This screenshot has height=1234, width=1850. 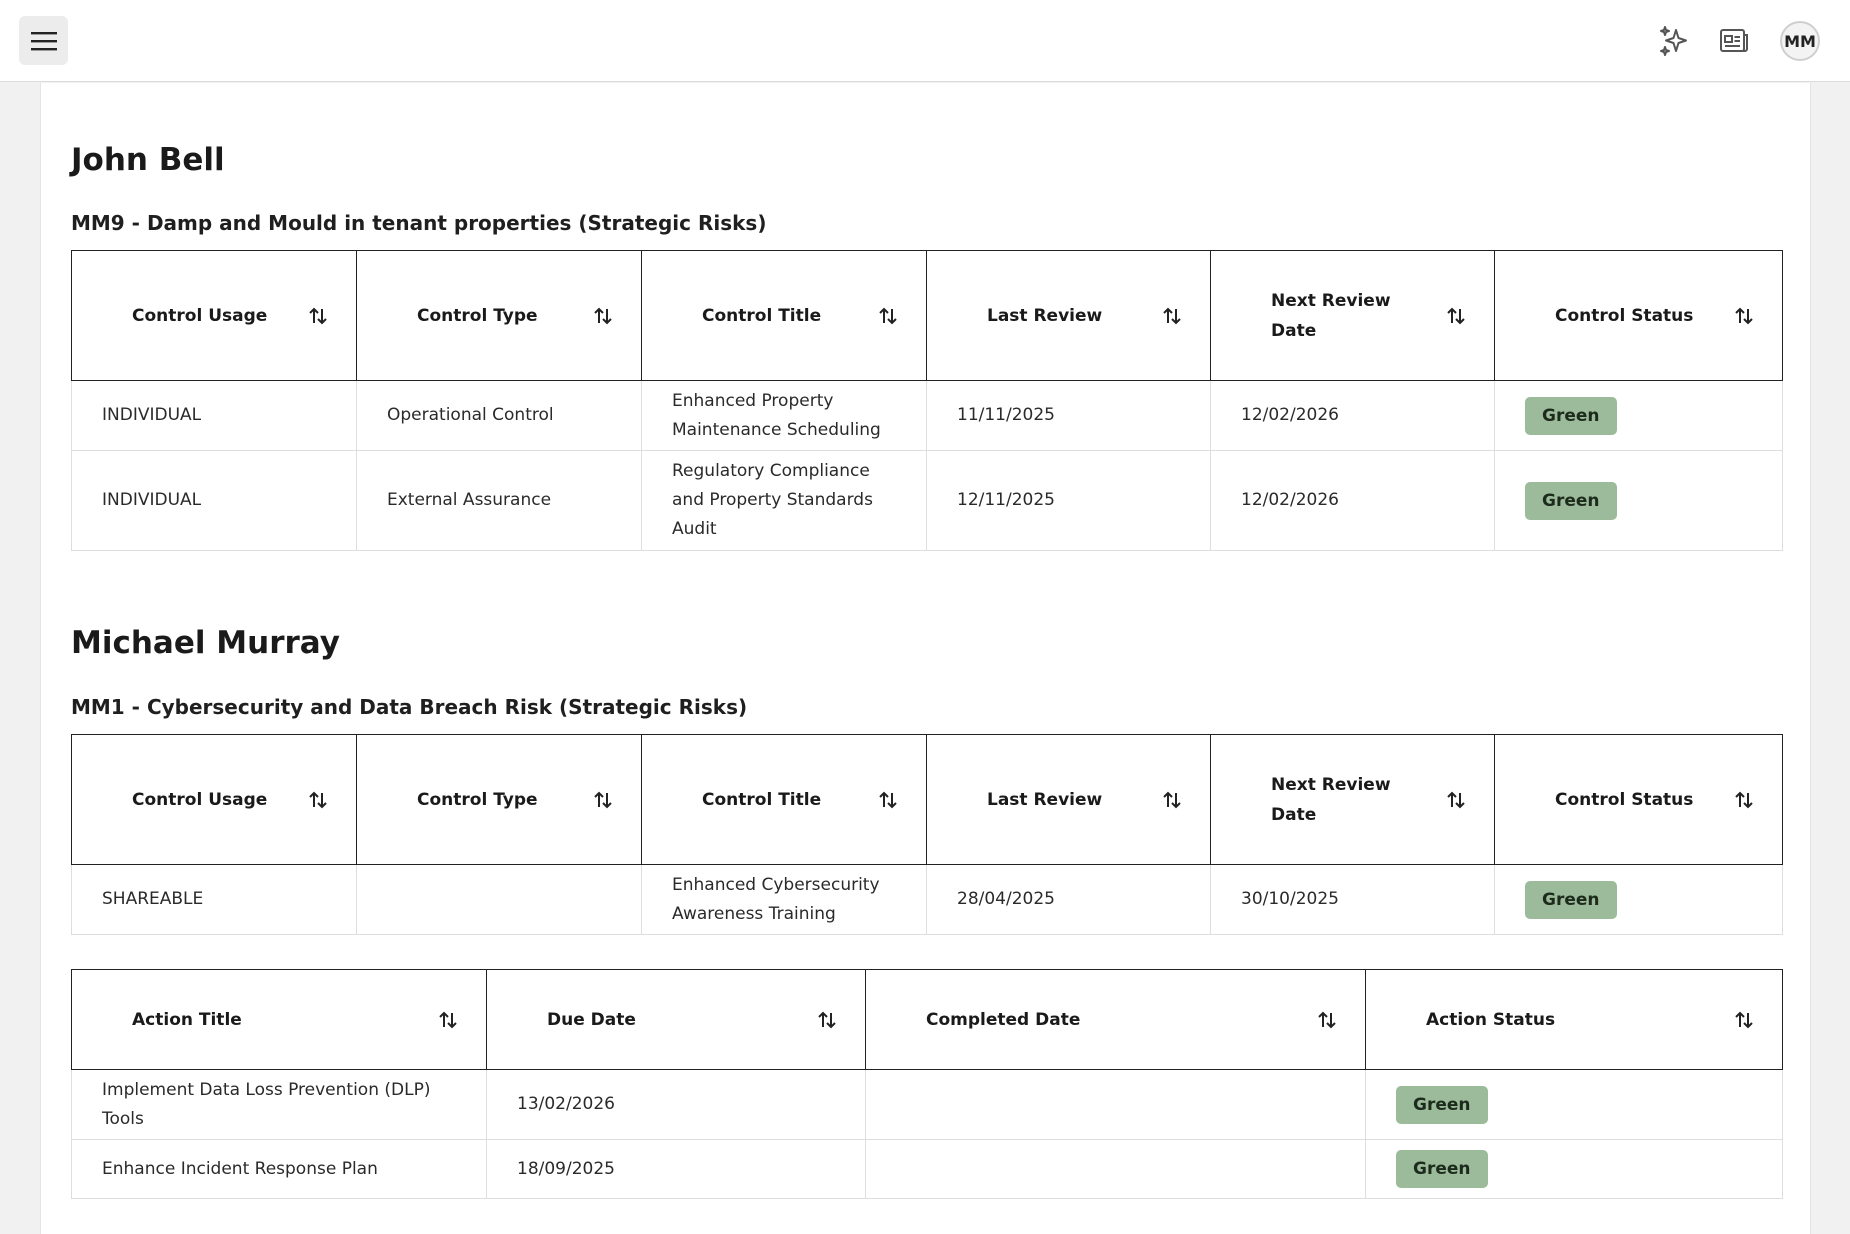 I want to click on column-header-action-title: Action Title, so click(x=279, y=1019).